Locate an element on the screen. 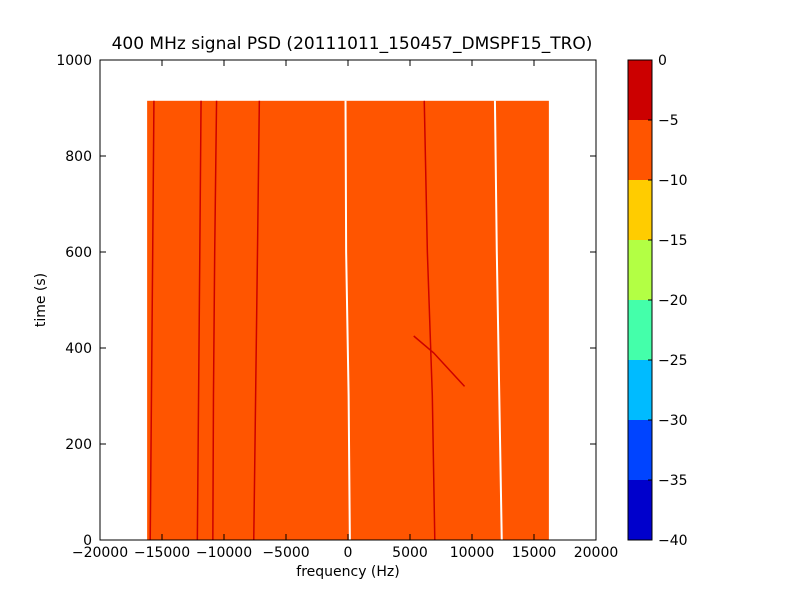 The height and width of the screenshot is (600, 800). x-tick-label: 5000 is located at coordinates (410, 553).